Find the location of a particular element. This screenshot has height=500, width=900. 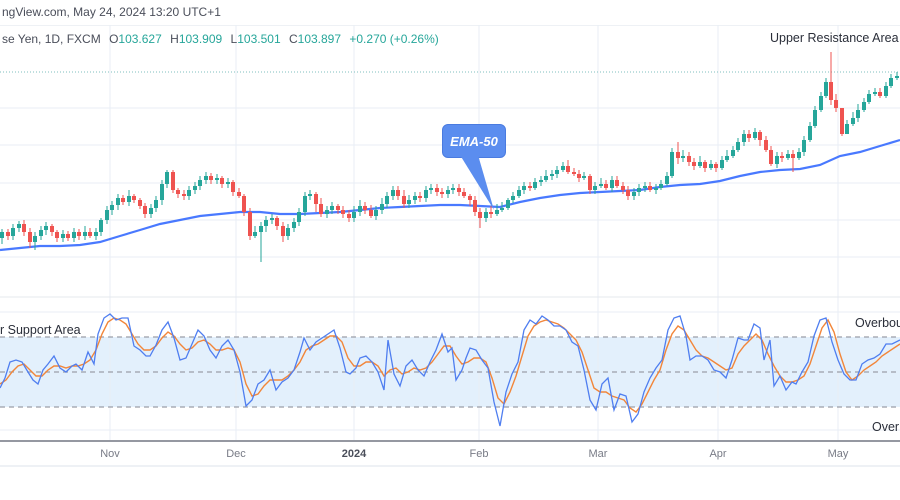

time-axis-label: May is located at coordinates (838, 454).